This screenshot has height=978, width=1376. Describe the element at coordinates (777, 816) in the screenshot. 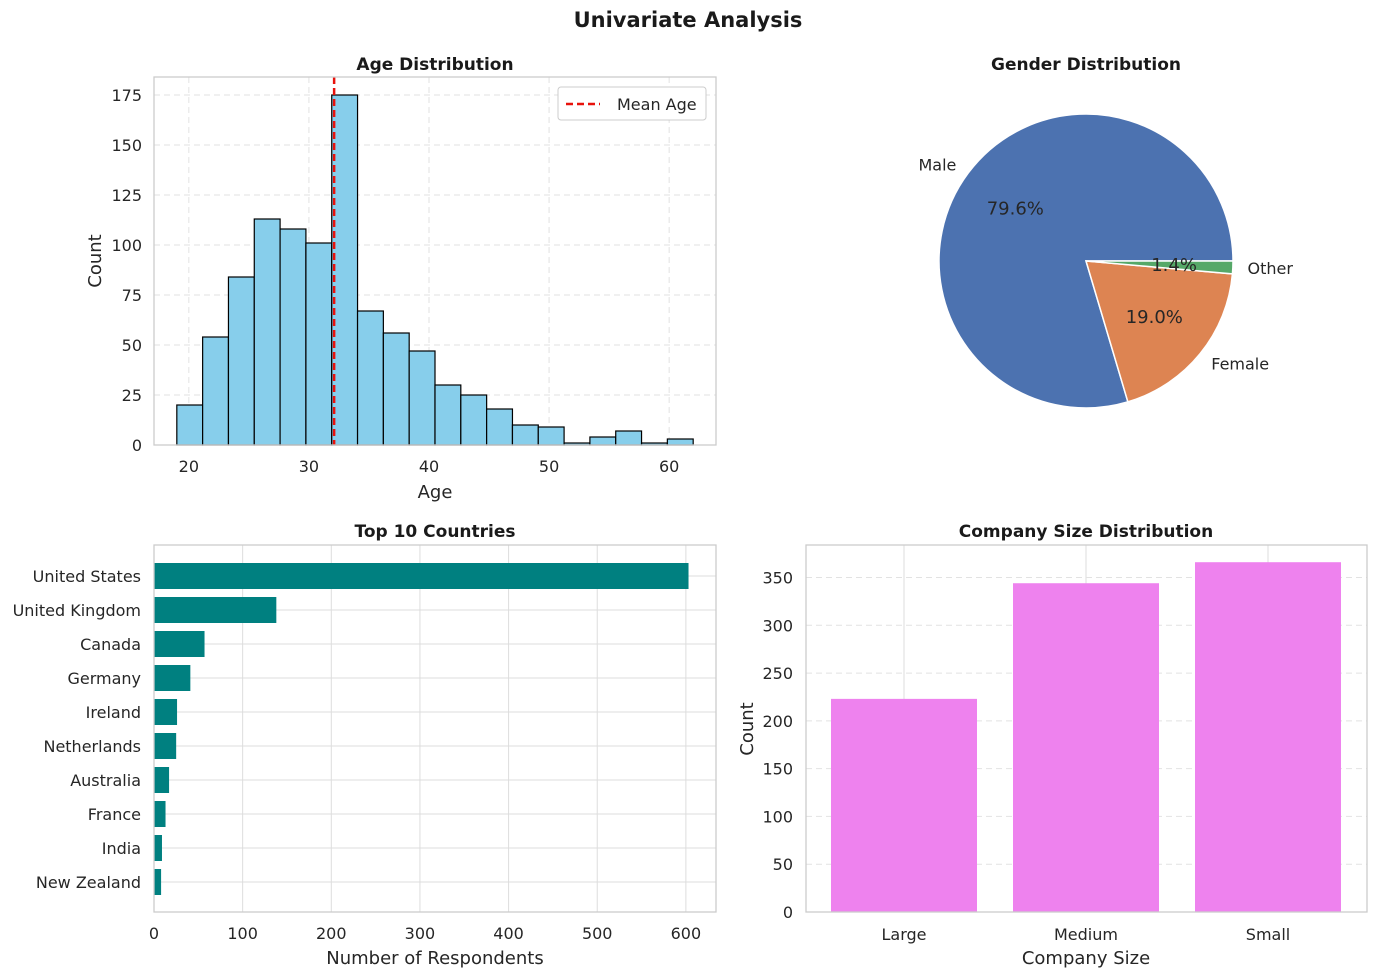

I see `company-y-tick-label: 100` at that location.